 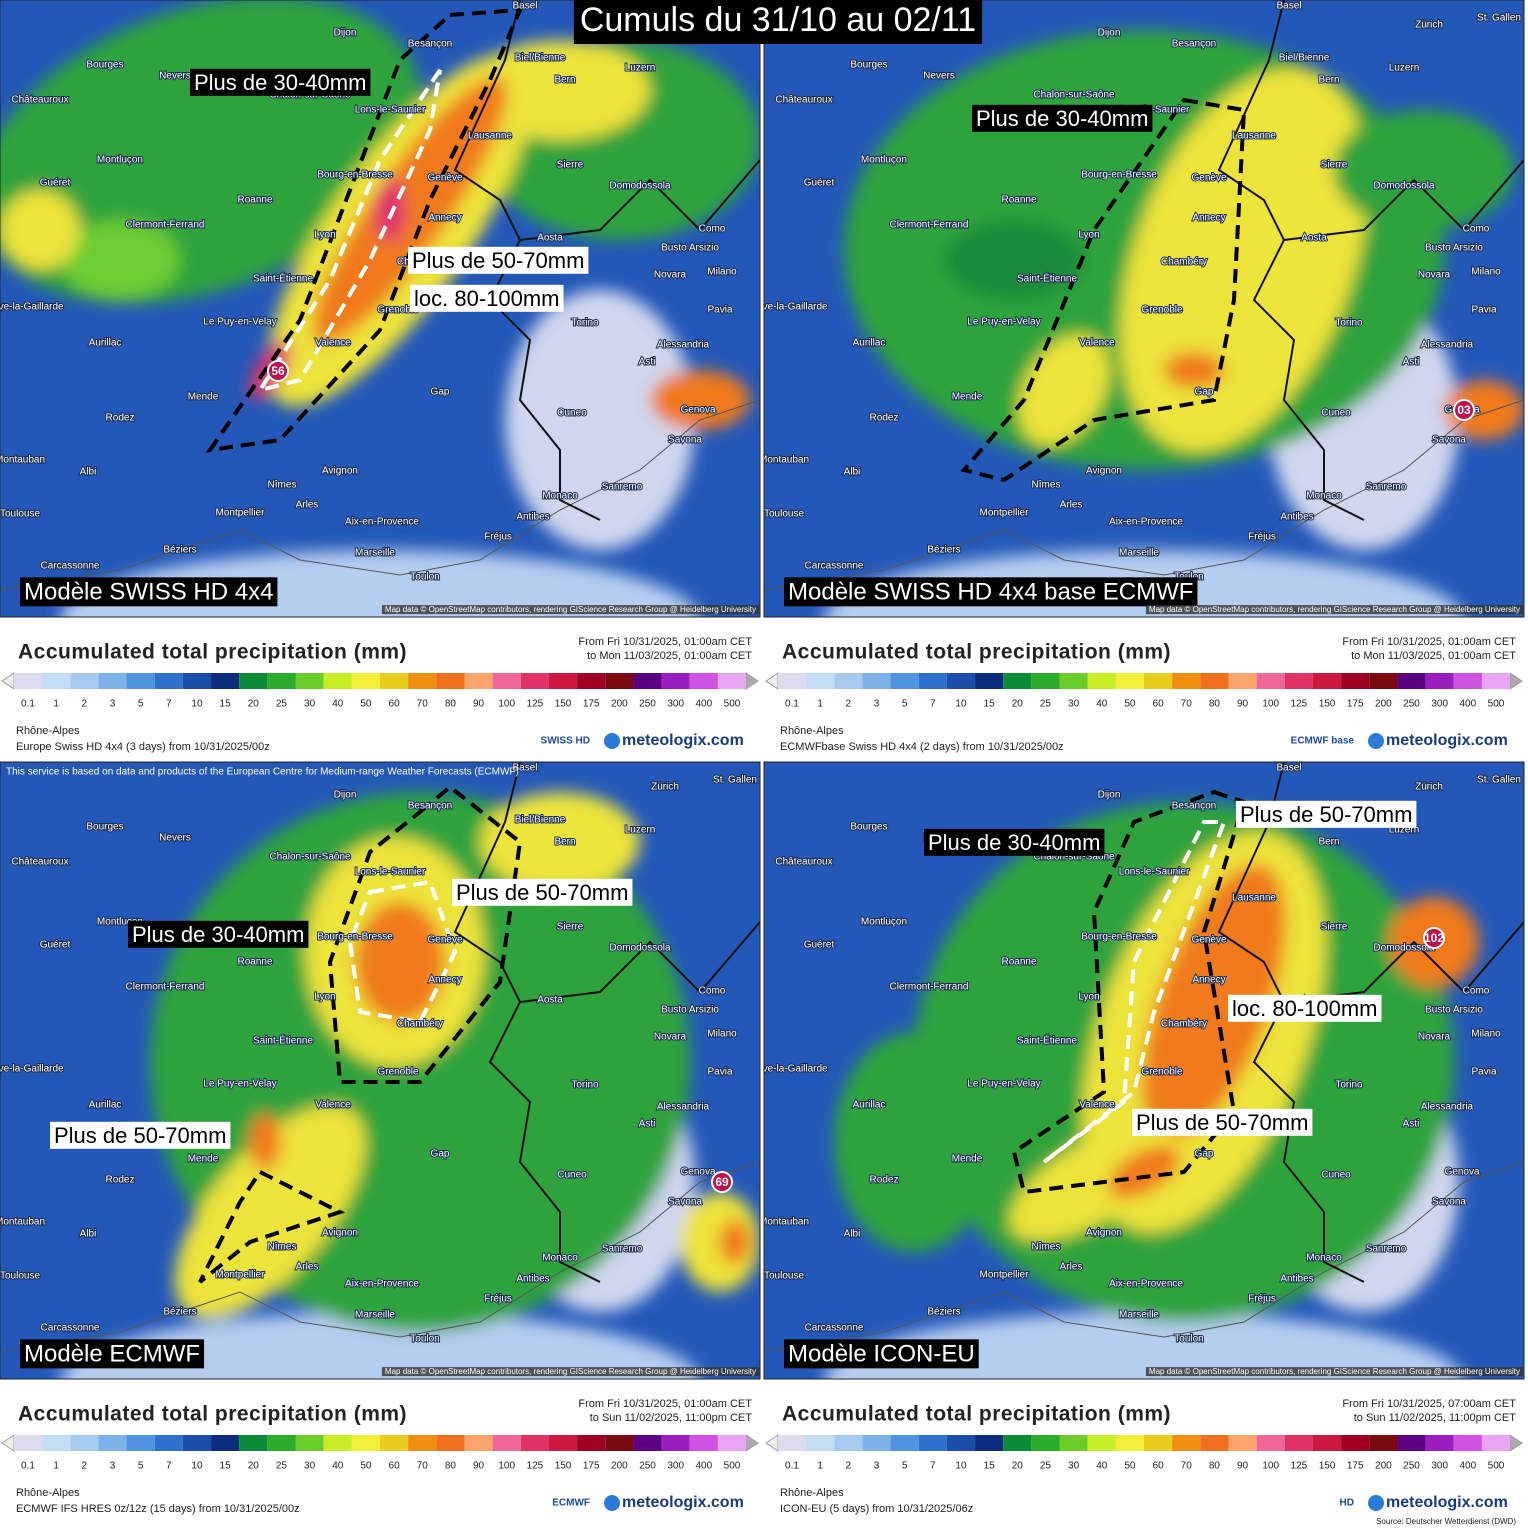 What do you see at coordinates (498, 260) in the screenshot?
I see `annotation: Plus de 50-70mm` at bounding box center [498, 260].